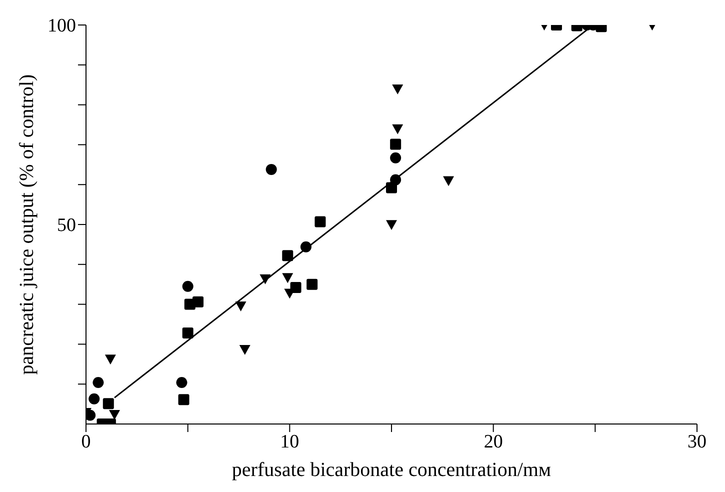  I want to click on x-tick-label: 30, so click(697, 441).